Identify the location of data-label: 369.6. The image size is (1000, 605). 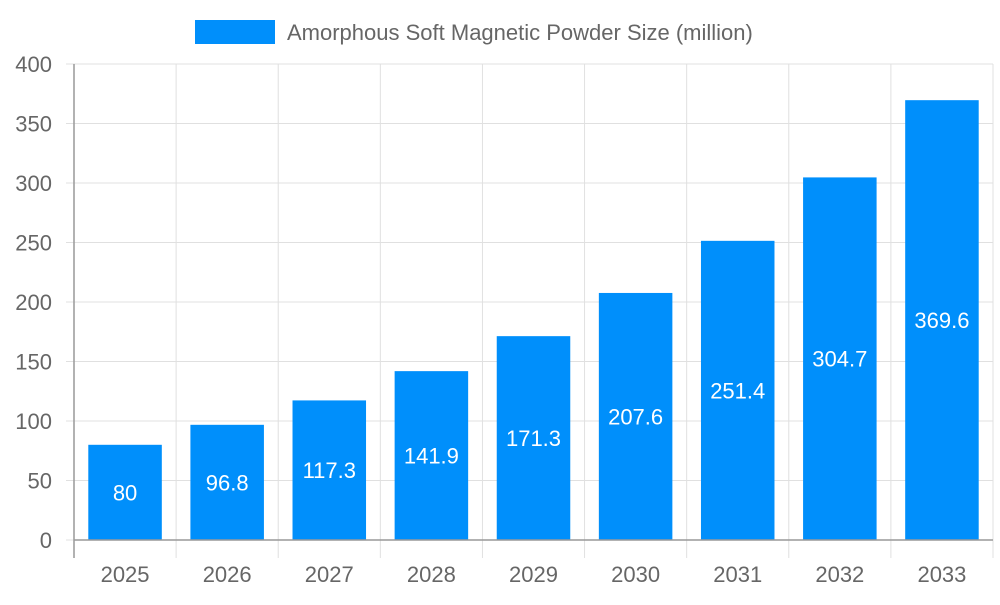
(941, 320).